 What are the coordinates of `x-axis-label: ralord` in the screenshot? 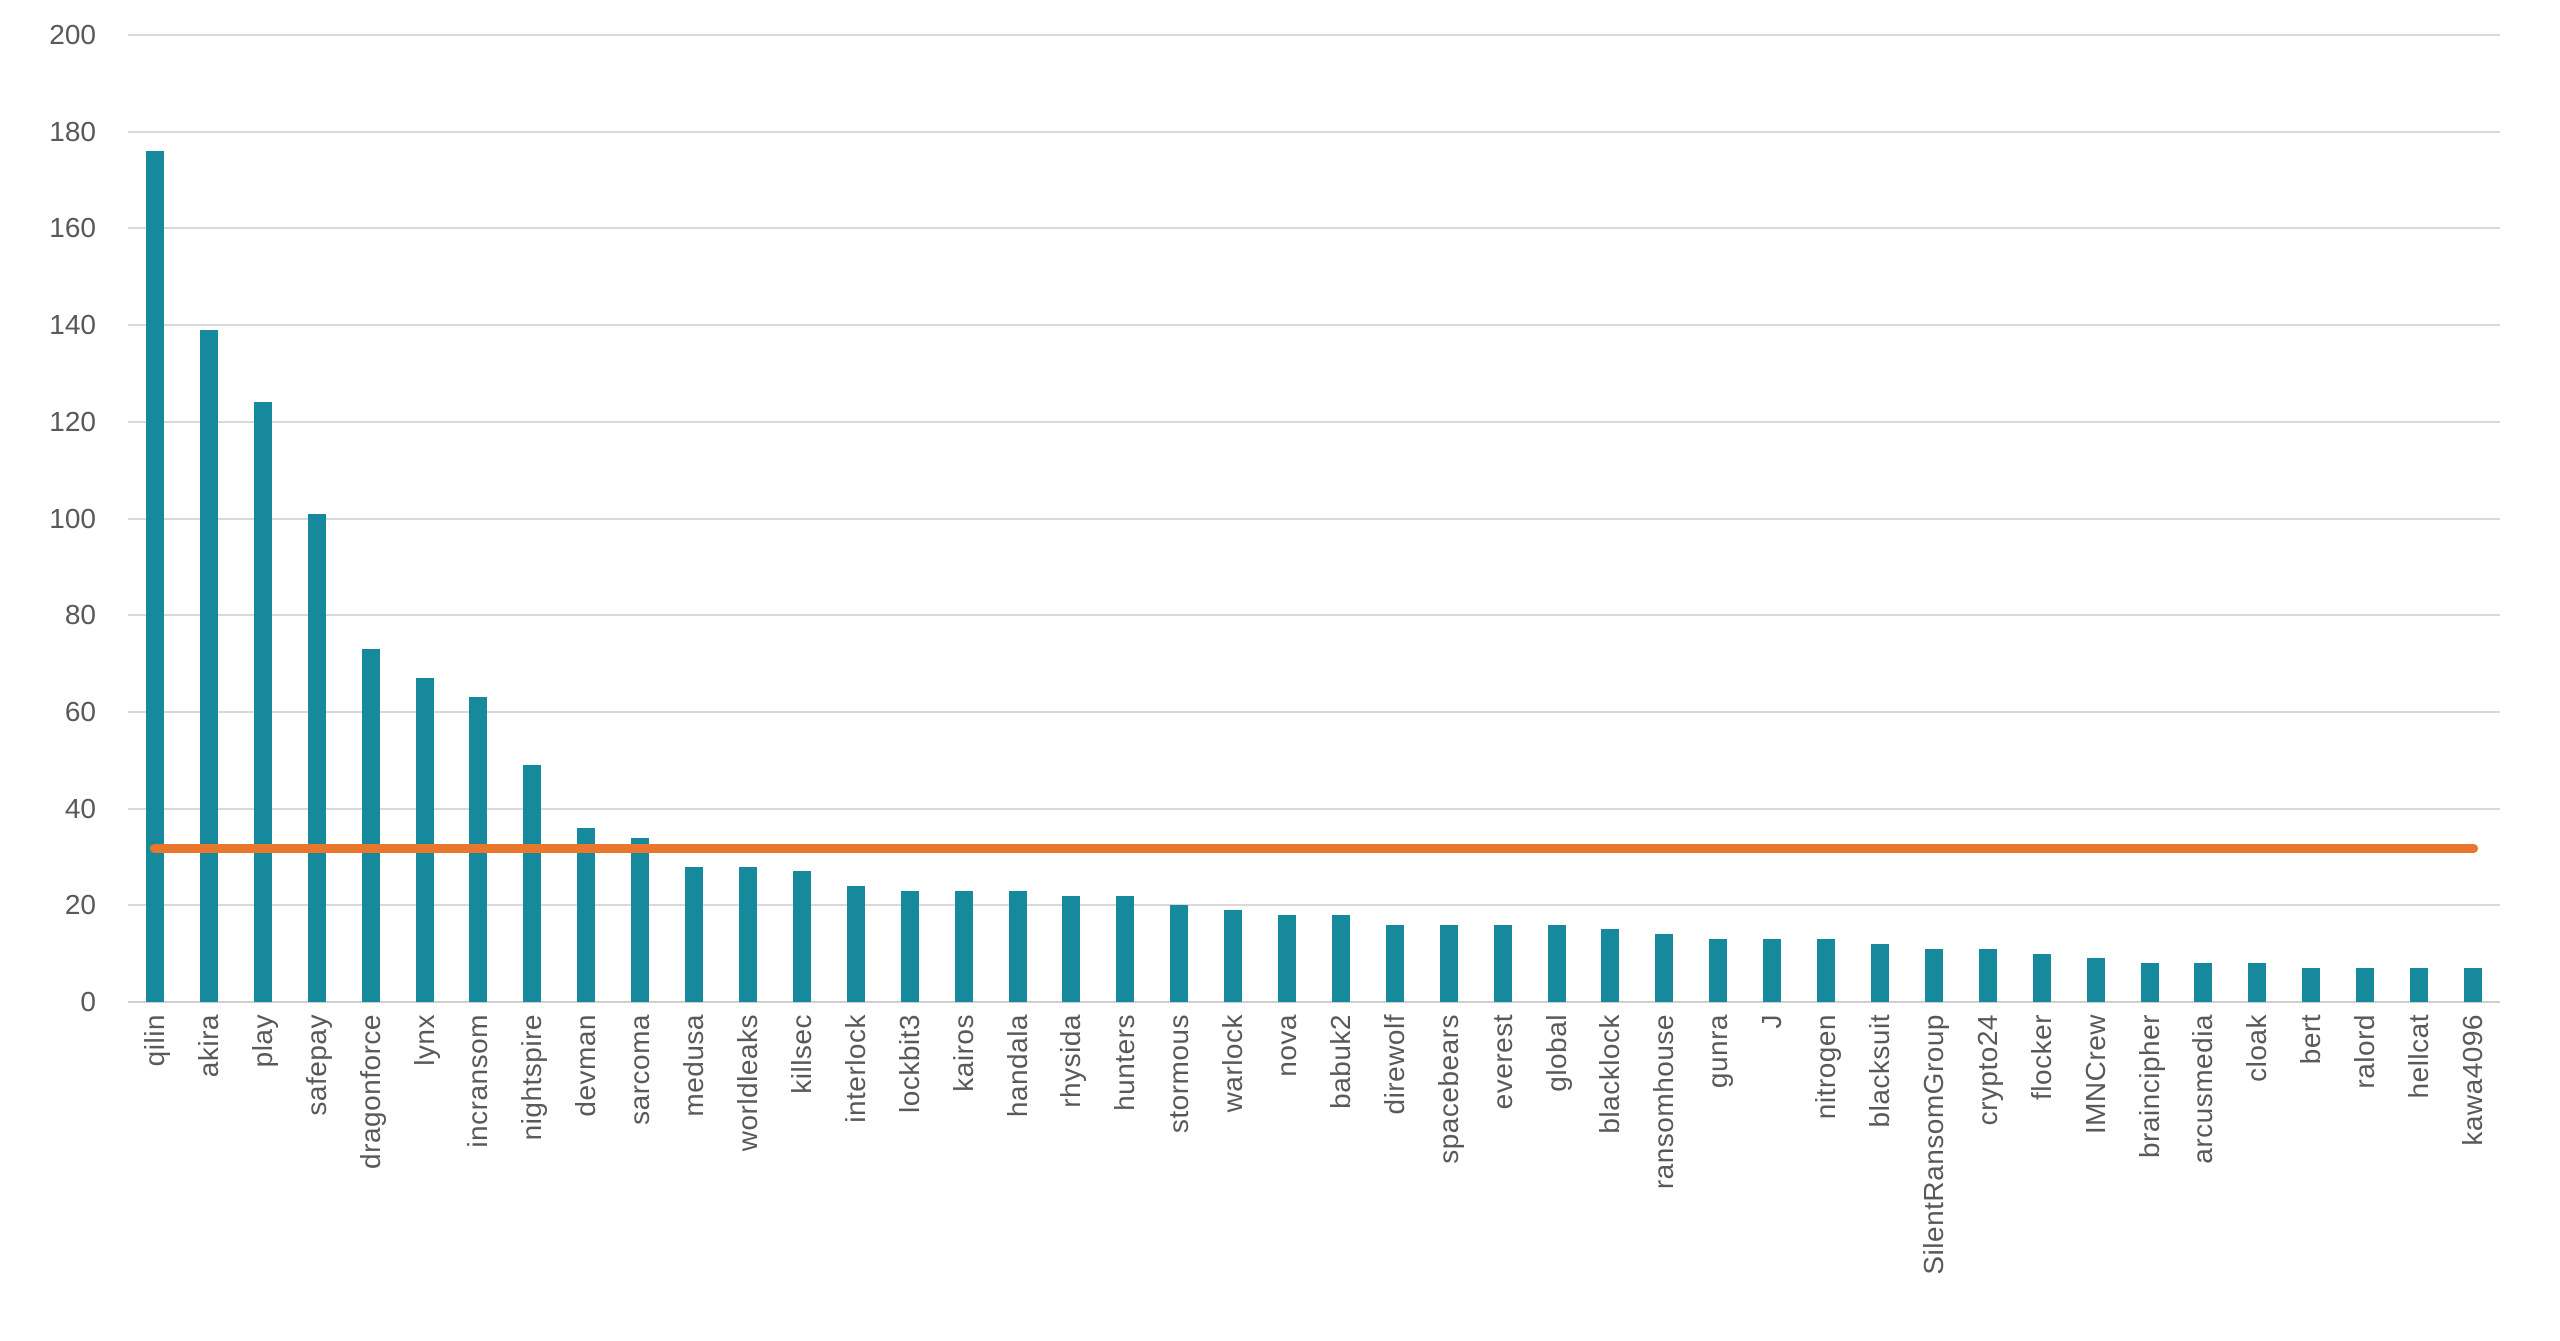 It's located at (2364, 1051).